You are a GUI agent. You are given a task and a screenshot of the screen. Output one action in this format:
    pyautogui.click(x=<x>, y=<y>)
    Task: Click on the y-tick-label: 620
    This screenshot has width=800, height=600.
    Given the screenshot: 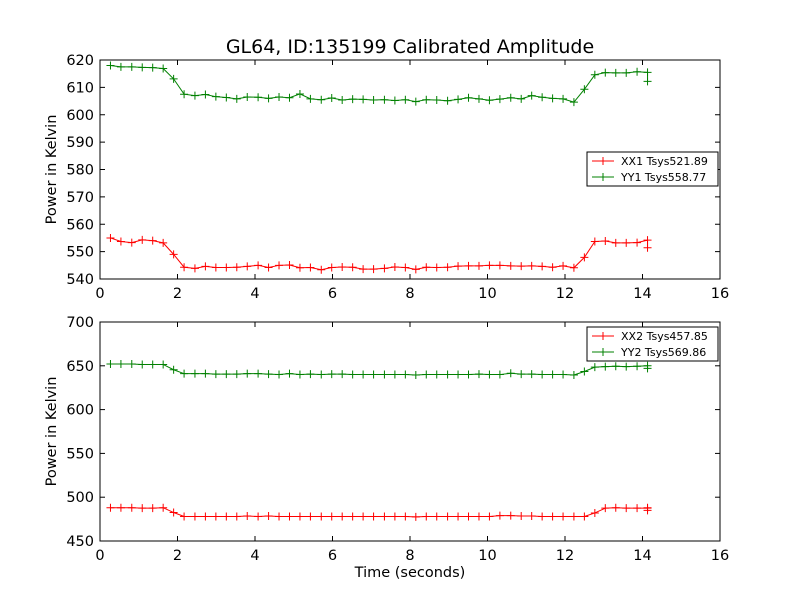 What is the action you would take?
    pyautogui.click(x=80, y=61)
    